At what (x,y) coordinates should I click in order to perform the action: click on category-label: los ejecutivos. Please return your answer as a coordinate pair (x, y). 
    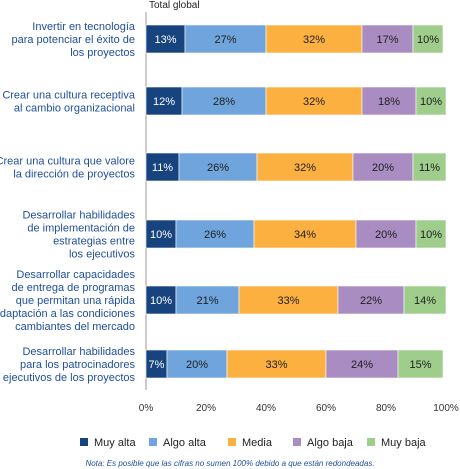
    Looking at the image, I should click on (102, 255).